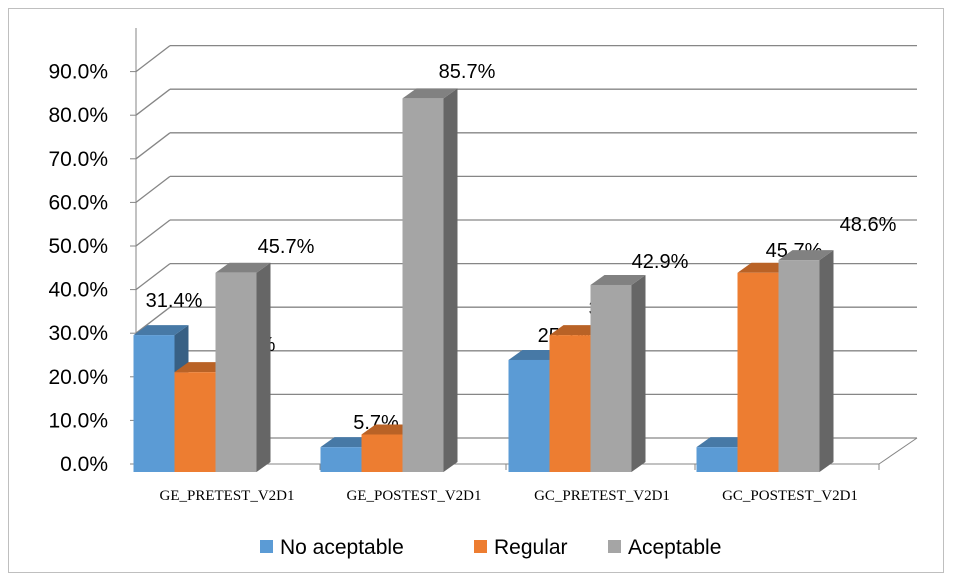 This screenshot has width=955, height=581. I want to click on legend-label: Regular, so click(531, 547).